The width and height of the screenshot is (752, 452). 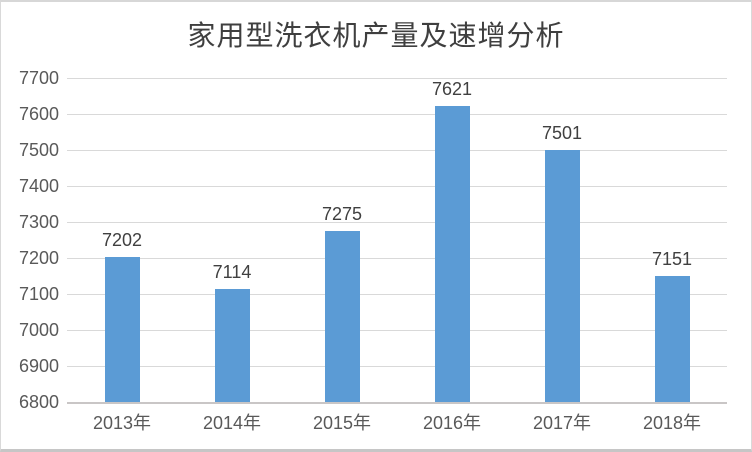 I want to click on bar-value-label: 7151, so click(x=672, y=258).